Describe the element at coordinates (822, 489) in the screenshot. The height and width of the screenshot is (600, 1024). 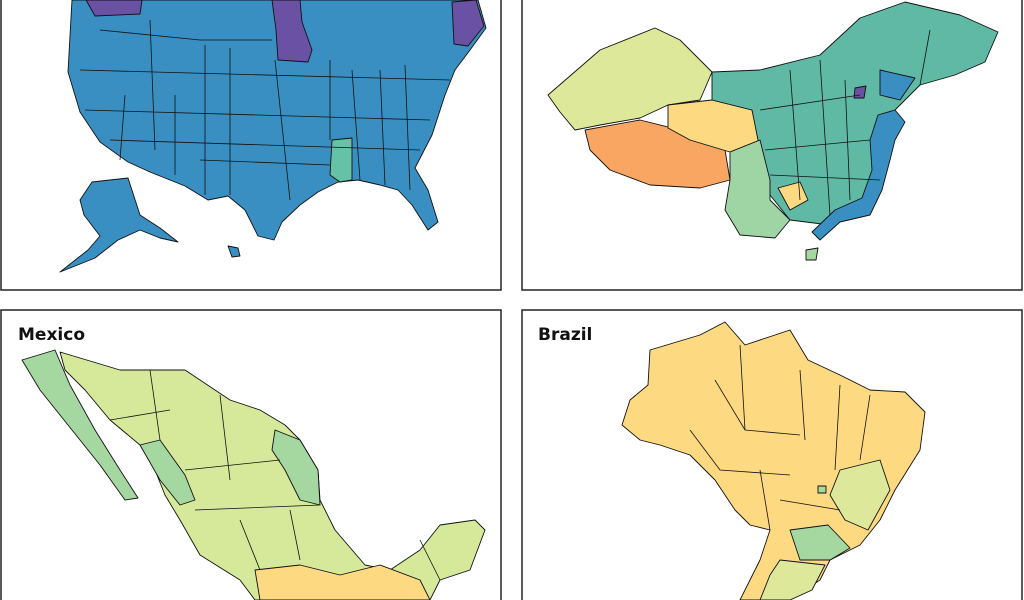
I see `capital` at that location.